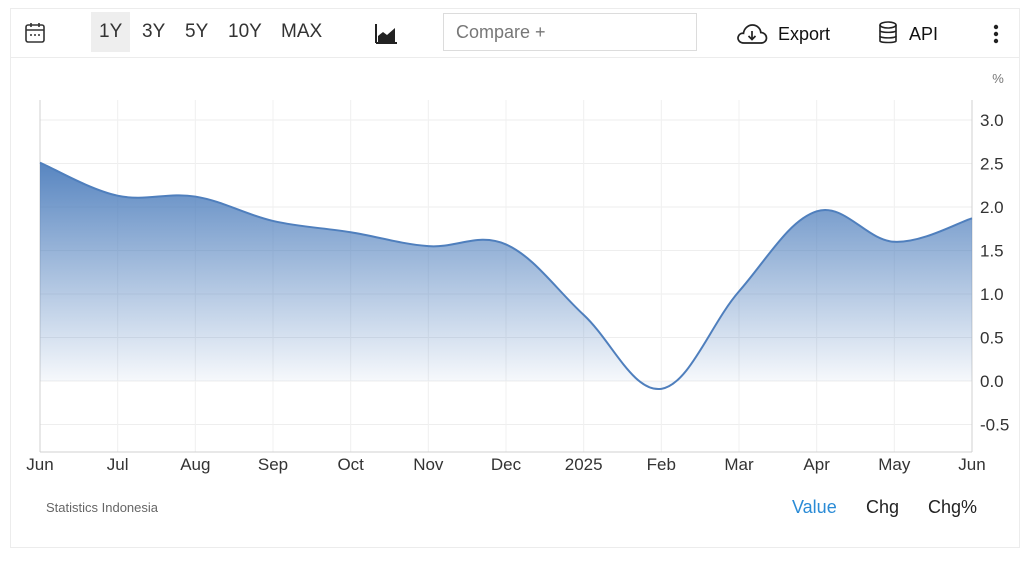 The height and width of the screenshot is (568, 1024). Describe the element at coordinates (428, 464) in the screenshot. I see `x-tick-label: Nov` at that location.